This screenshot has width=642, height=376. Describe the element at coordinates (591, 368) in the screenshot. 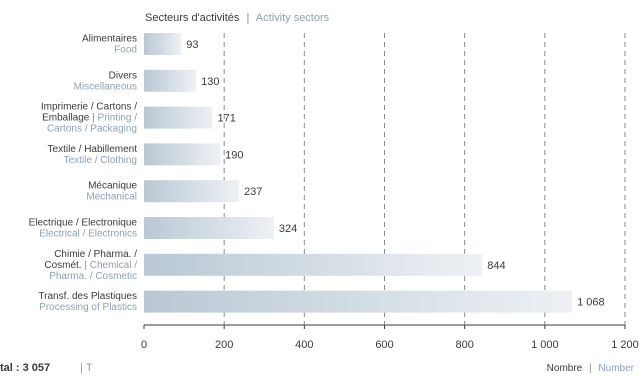

I see `x-axis-label: Nombre | Number` at that location.